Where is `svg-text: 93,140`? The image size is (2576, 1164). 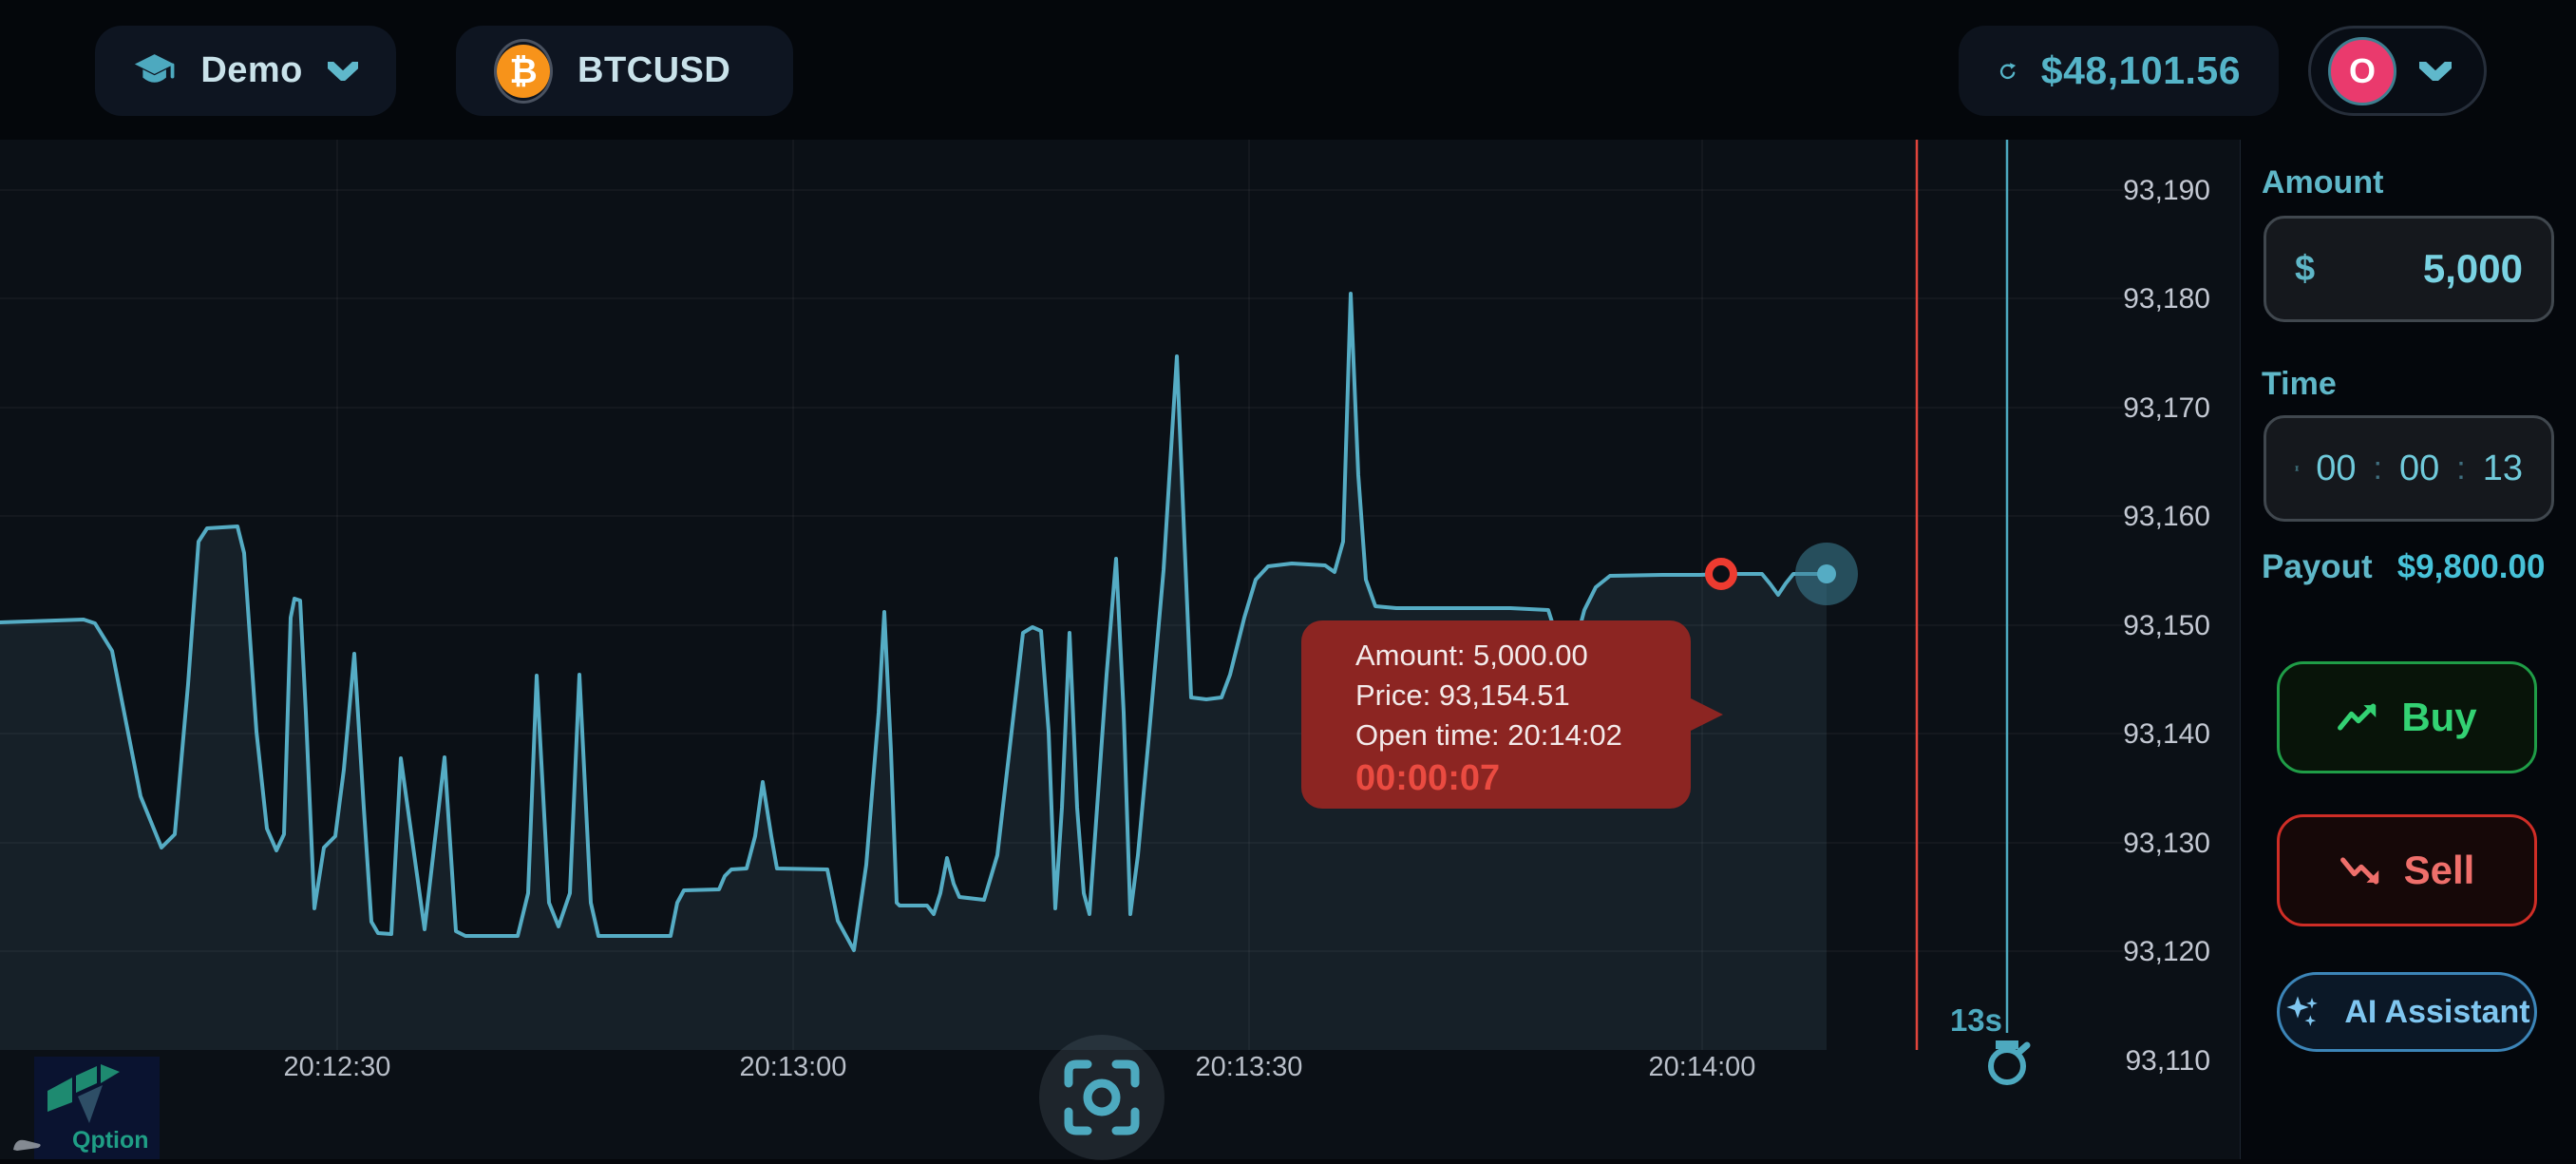 svg-text: 93,140 is located at coordinates (2166, 734).